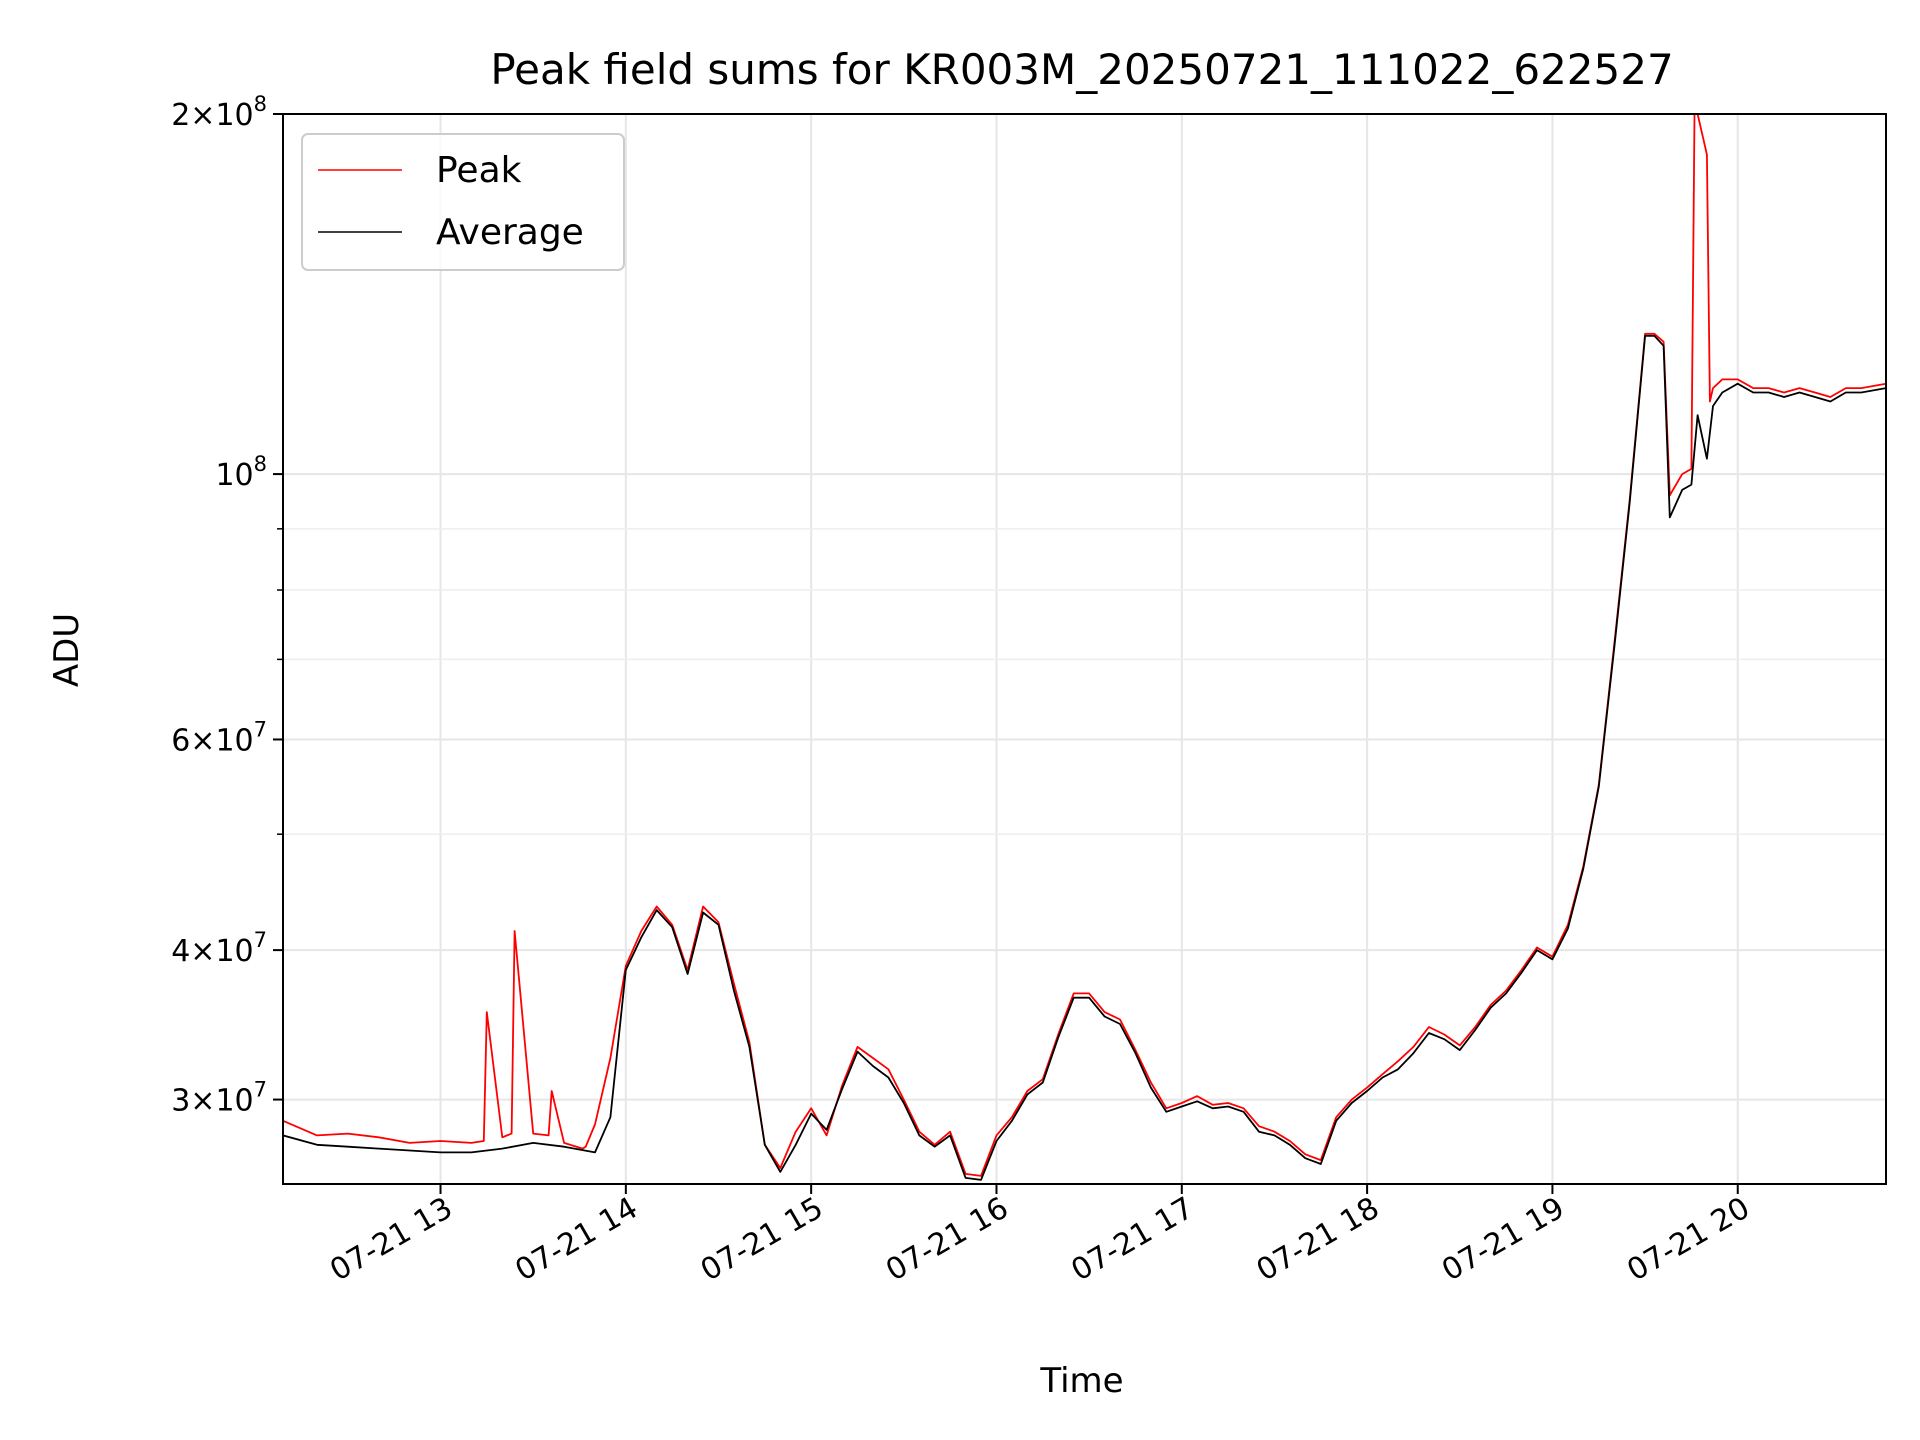 The image size is (1920, 1440). Describe the element at coordinates (1081, 1381) in the screenshot. I see `x-axis-label: Time` at that location.